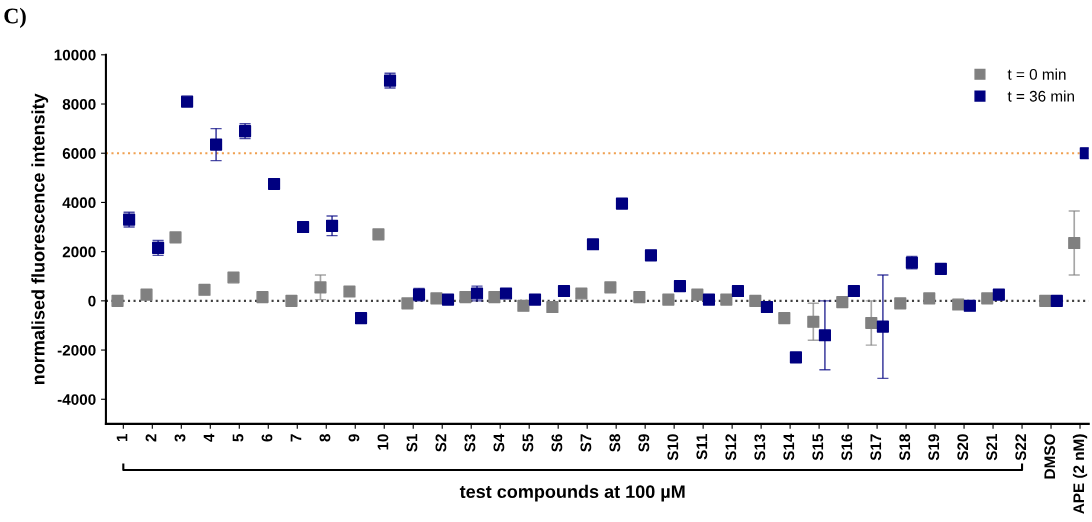 This screenshot has height=522, width=1092. What do you see at coordinates (92, 301) in the screenshot?
I see `y-tick-label: 0` at bounding box center [92, 301].